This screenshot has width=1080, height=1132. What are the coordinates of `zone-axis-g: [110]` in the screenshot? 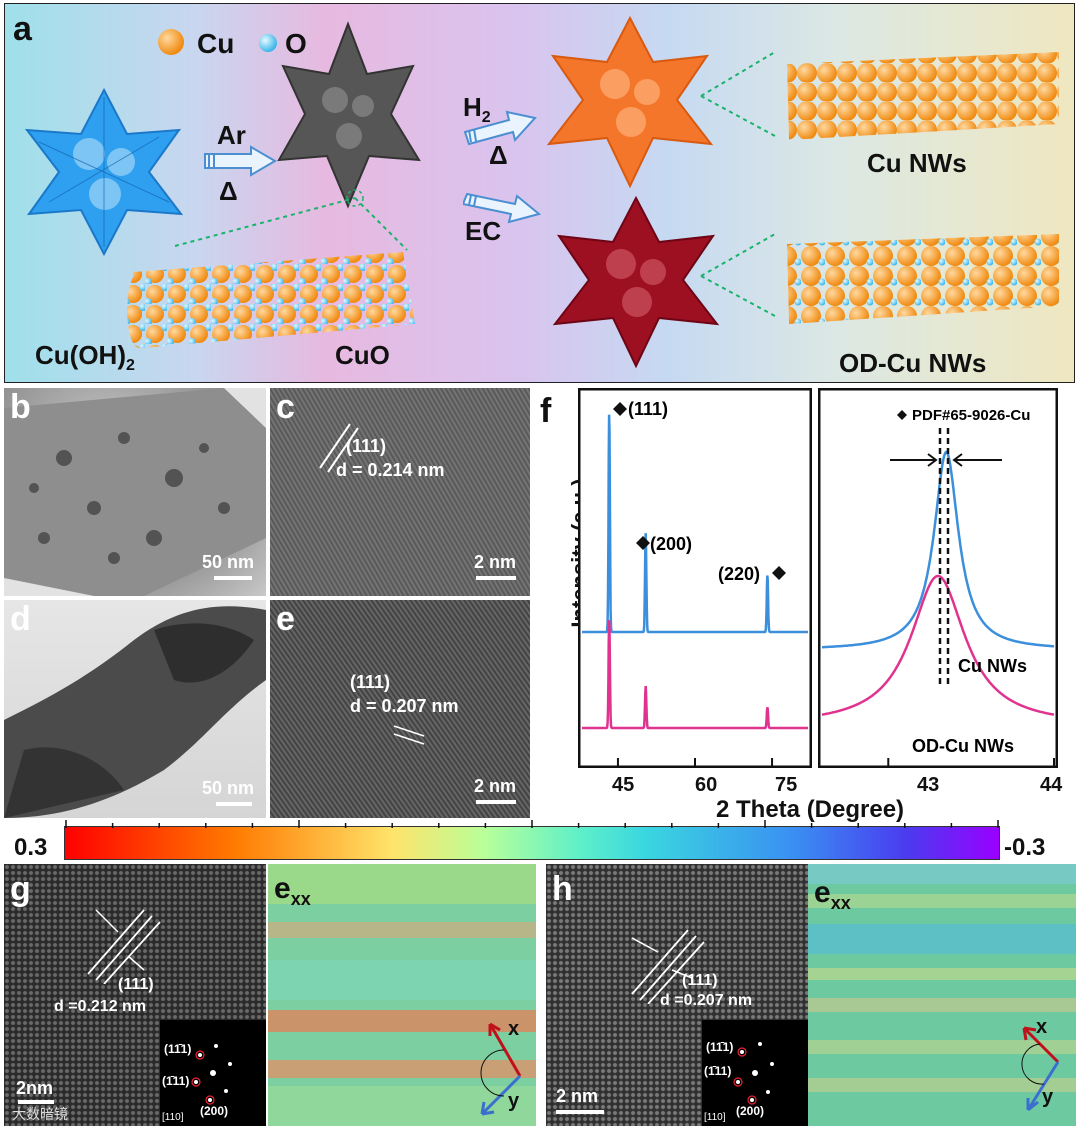 It's located at (173, 1117).